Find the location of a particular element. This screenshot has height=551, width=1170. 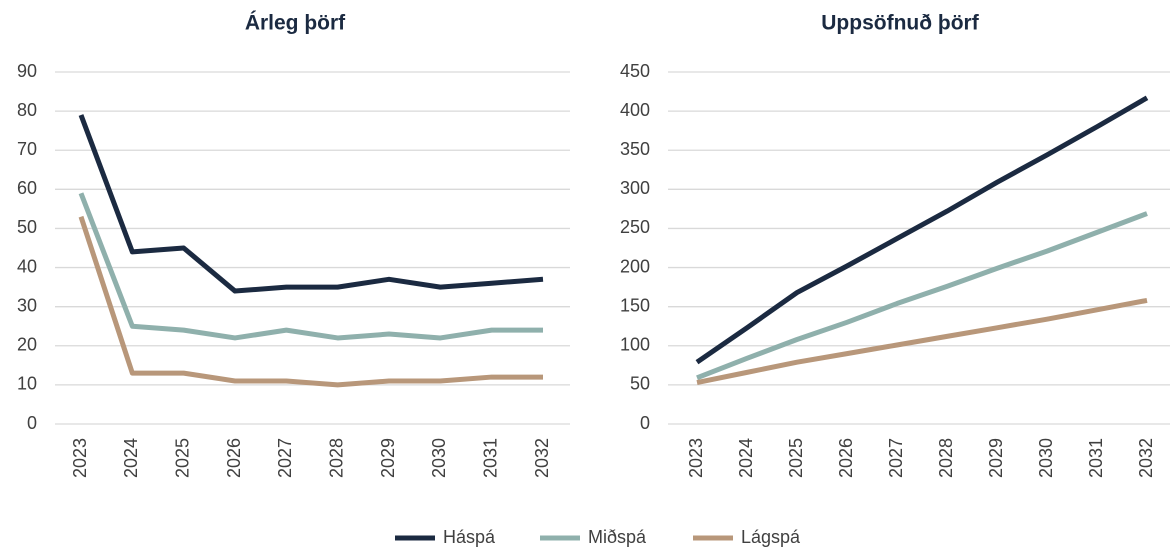

legend-label: Miðspá is located at coordinates (617, 537).